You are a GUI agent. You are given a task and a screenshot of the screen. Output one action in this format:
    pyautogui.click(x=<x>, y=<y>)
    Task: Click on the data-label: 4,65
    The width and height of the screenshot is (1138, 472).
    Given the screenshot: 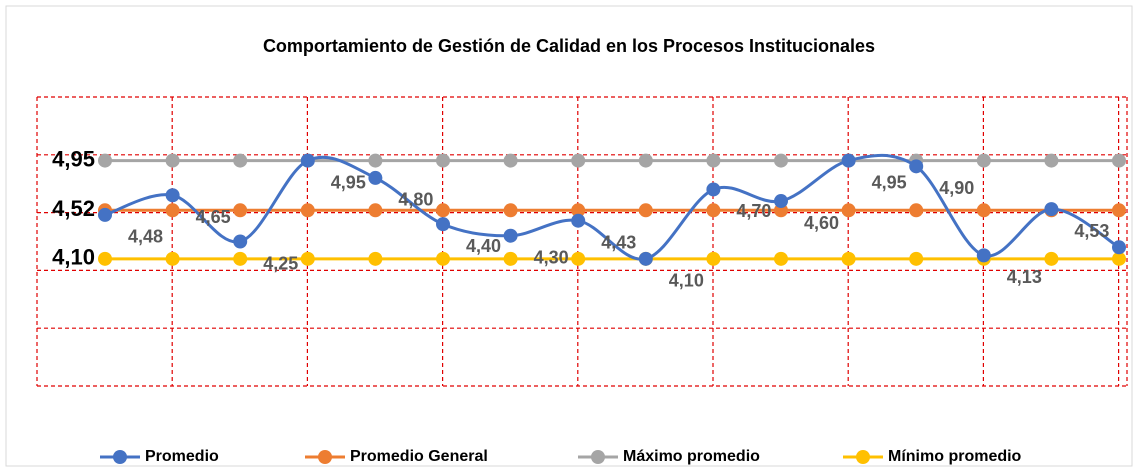 What is the action you would take?
    pyautogui.click(x=213, y=217)
    